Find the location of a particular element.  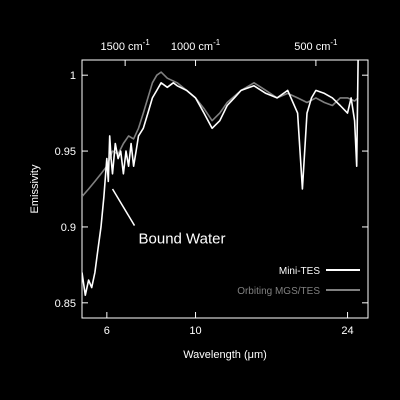

y-tick-label: 0.9 is located at coordinates (68, 228).